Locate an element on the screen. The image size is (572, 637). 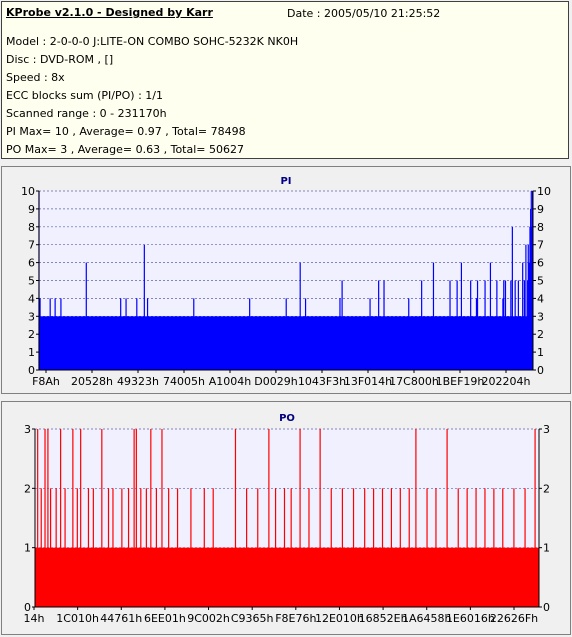
disc-line: Disc : DVD-ROM , [] is located at coordinates (60, 59).